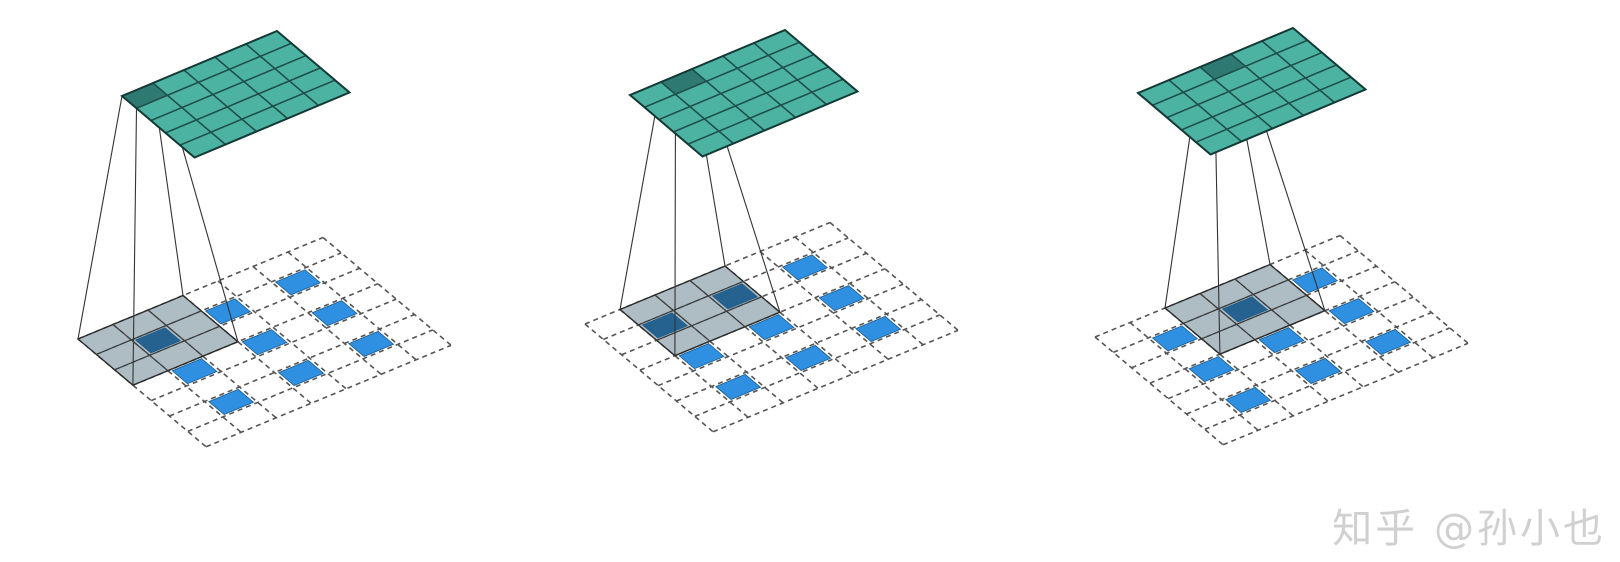 The image size is (1620, 562). I want to click on kernel-window, so click(700, 311).